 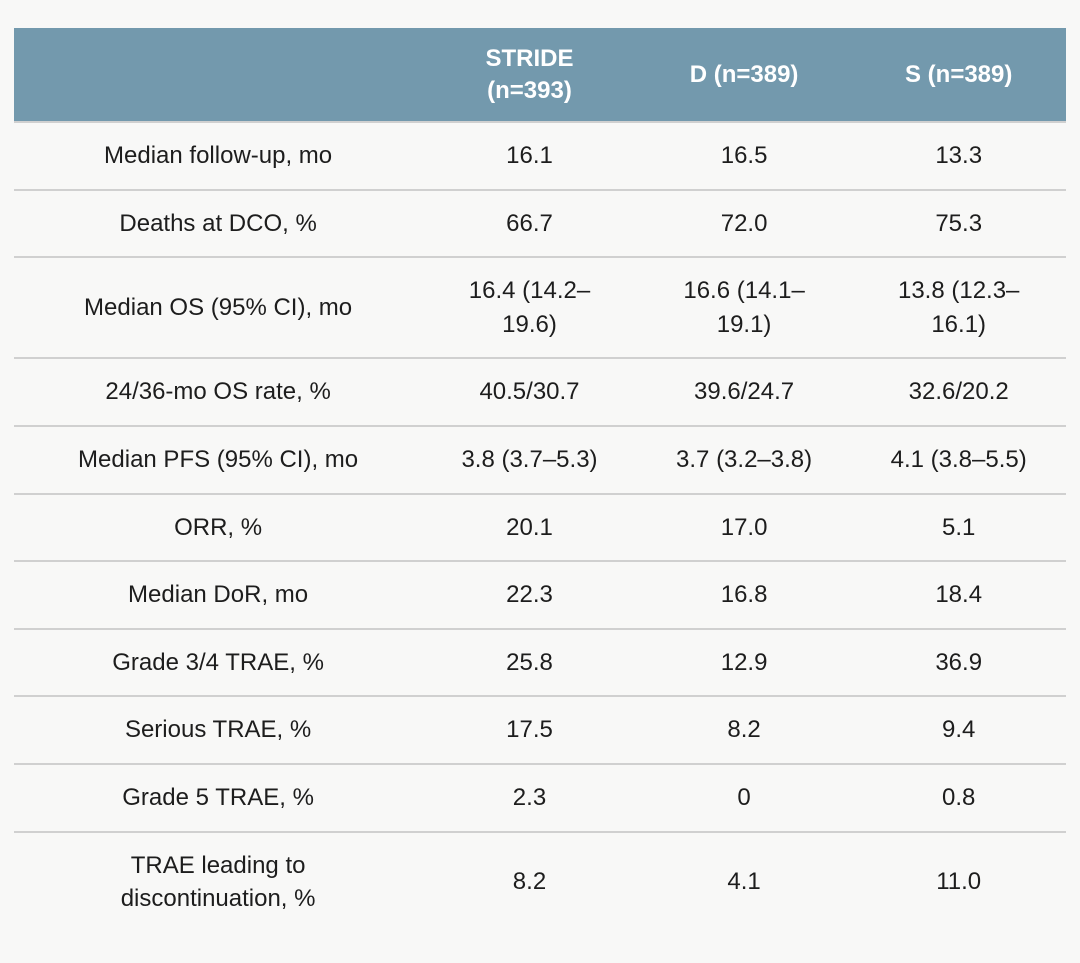 I want to click on table-row: ORR, % 20.1 17.0 5.1, so click(x=540, y=527).